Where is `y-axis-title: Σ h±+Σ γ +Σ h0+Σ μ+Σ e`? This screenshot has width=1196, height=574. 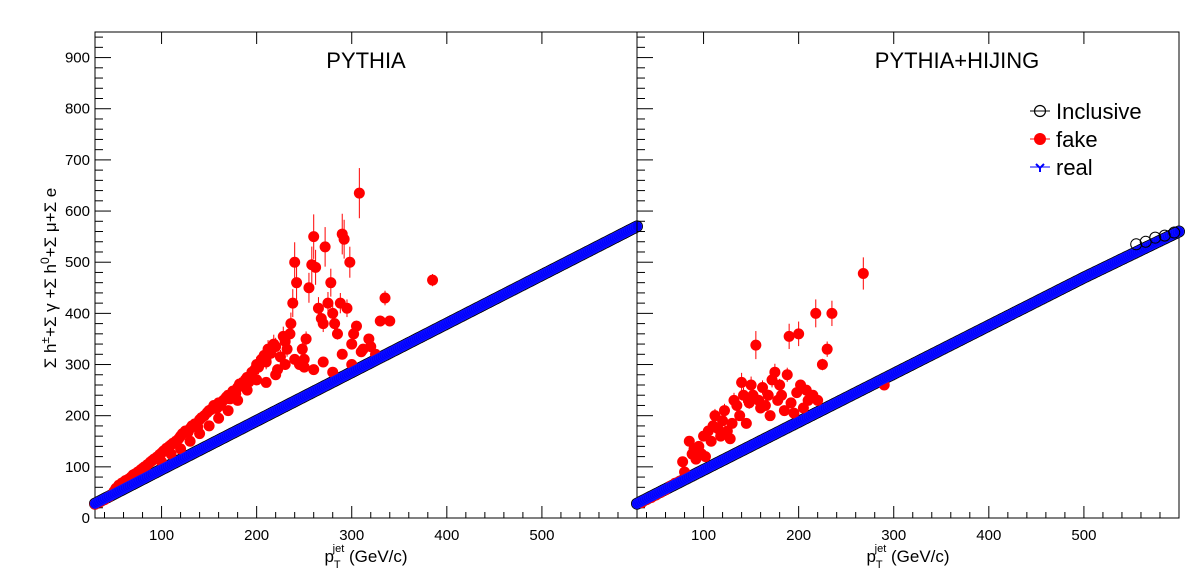 y-axis-title: Σ h±+Σ γ +Σ h0+Σ μ+Σ e is located at coordinates (49, 278).